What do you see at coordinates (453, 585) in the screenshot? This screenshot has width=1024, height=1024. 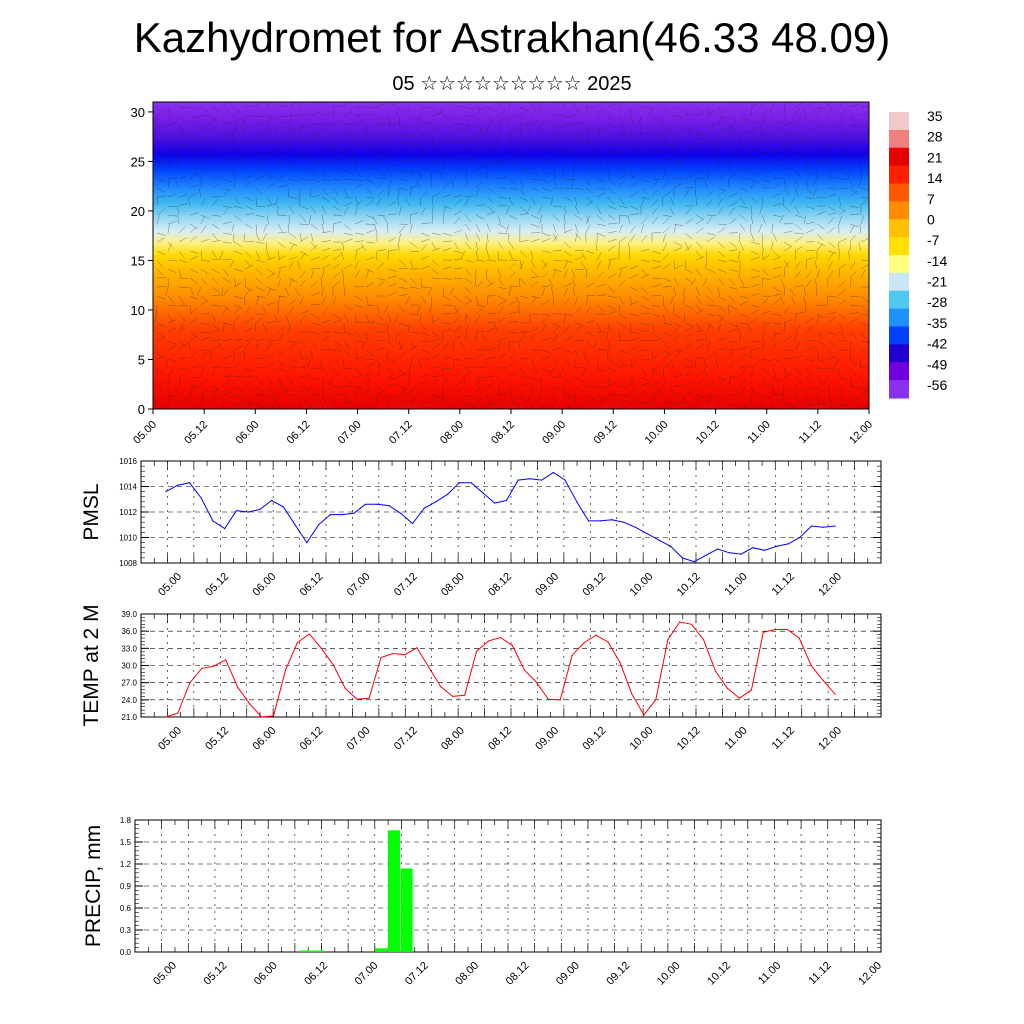 I see `pmsl-xtick-label: 08.00` at bounding box center [453, 585].